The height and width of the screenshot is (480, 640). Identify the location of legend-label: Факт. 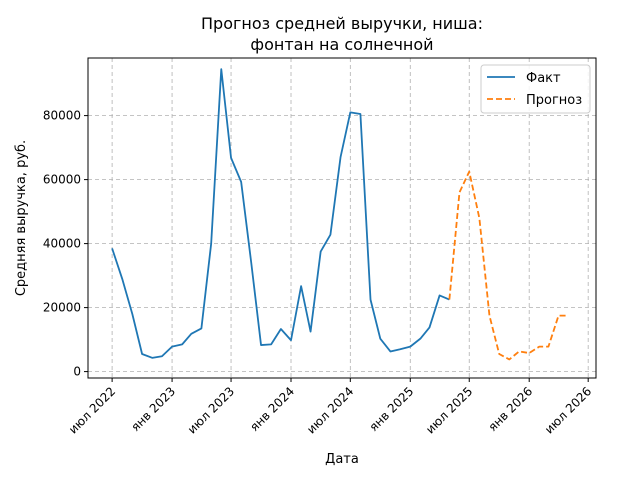
(543, 78).